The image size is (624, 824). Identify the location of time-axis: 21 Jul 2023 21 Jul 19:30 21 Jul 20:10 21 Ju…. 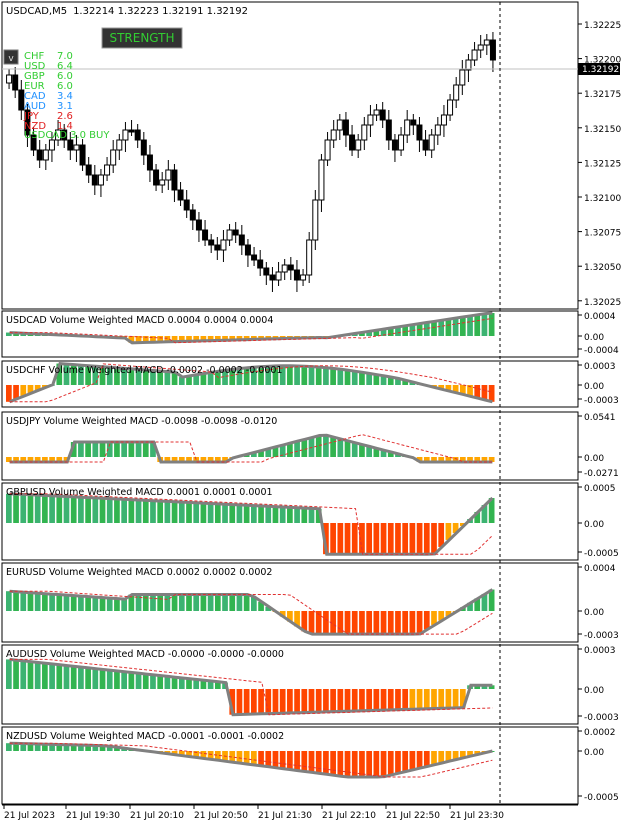
(290, 812).